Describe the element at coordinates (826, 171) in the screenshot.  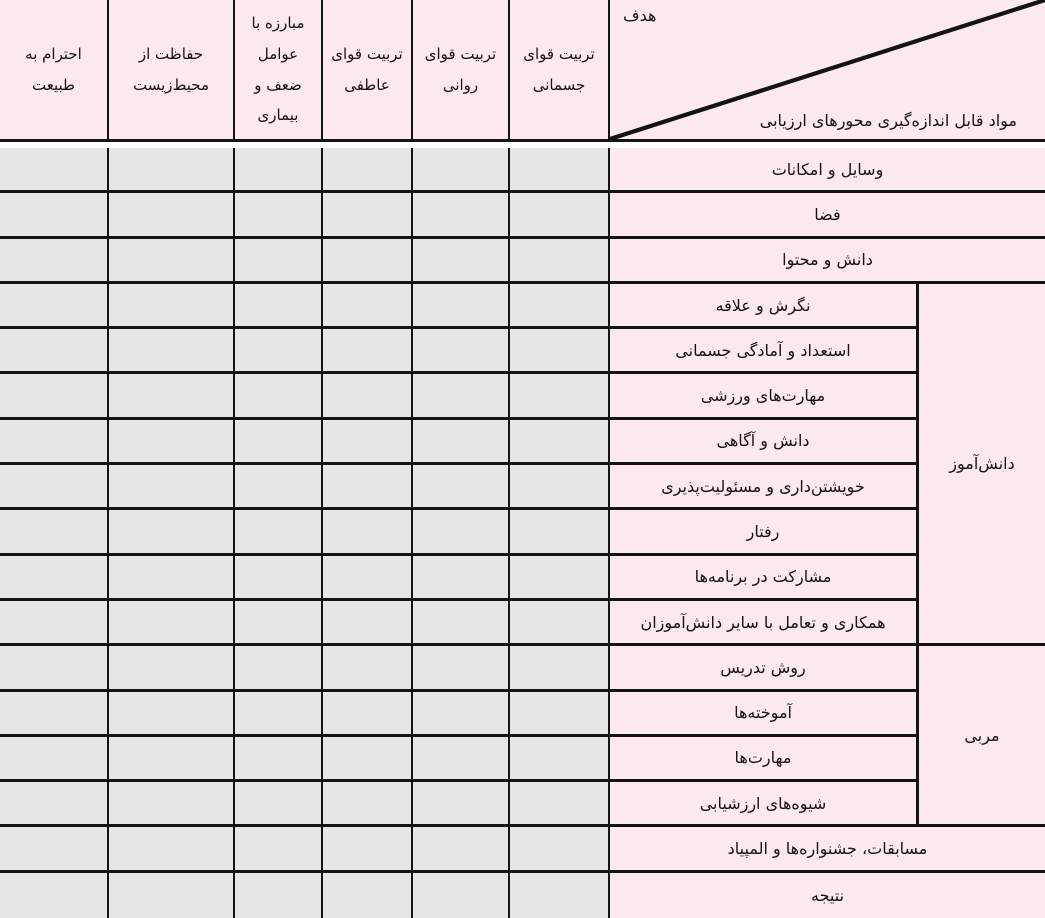
I see `row-label: وسایل و امکانات` at that location.